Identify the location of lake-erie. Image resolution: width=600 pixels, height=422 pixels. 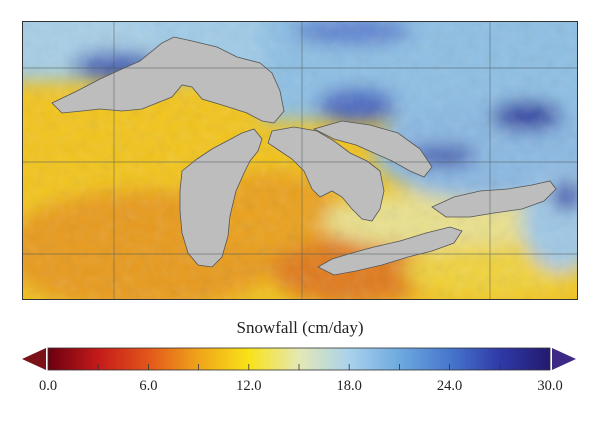
(390, 251).